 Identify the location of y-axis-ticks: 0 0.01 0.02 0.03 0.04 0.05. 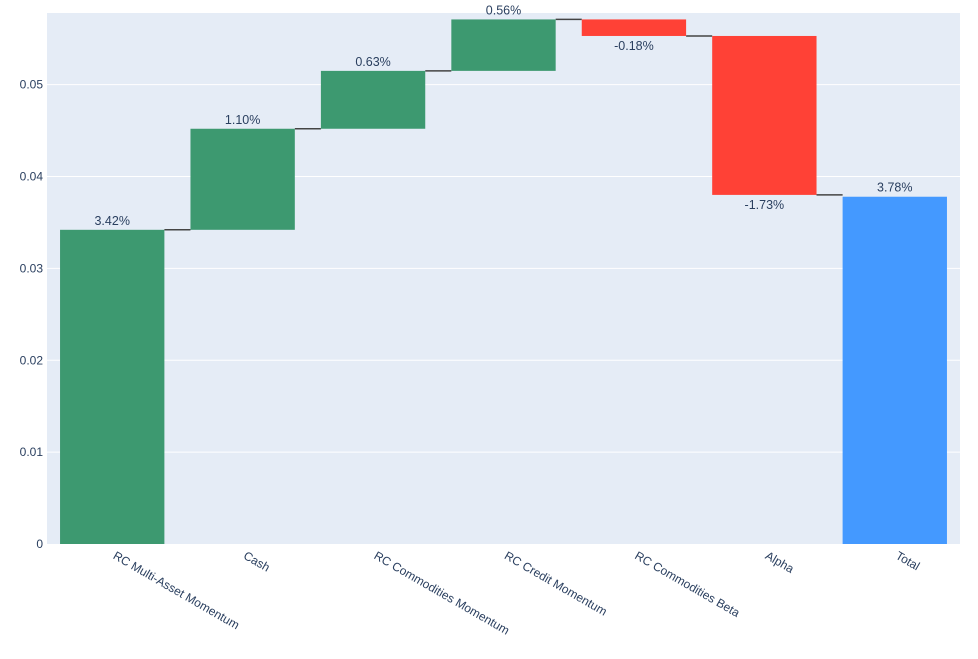
(32, 314).